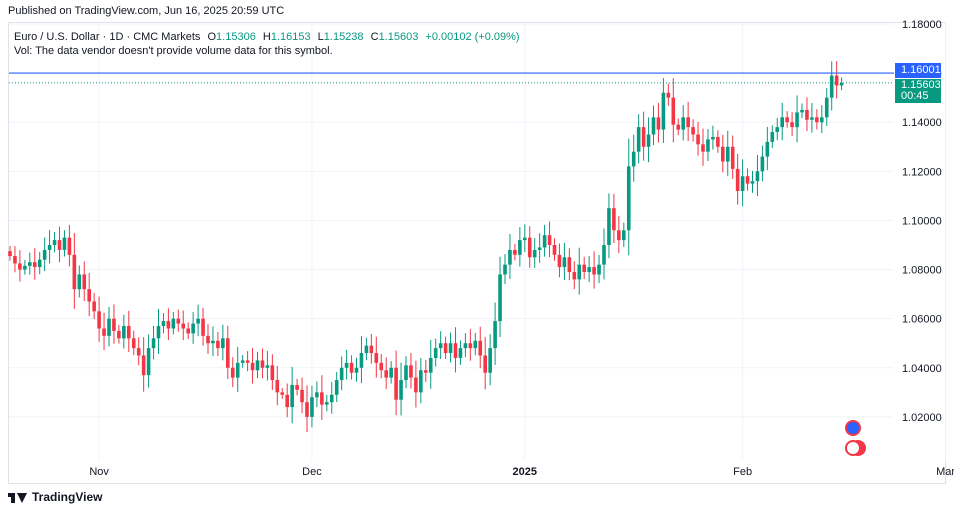  Describe the element at coordinates (853, 428) in the screenshot. I see `eu-flag-icon` at that location.